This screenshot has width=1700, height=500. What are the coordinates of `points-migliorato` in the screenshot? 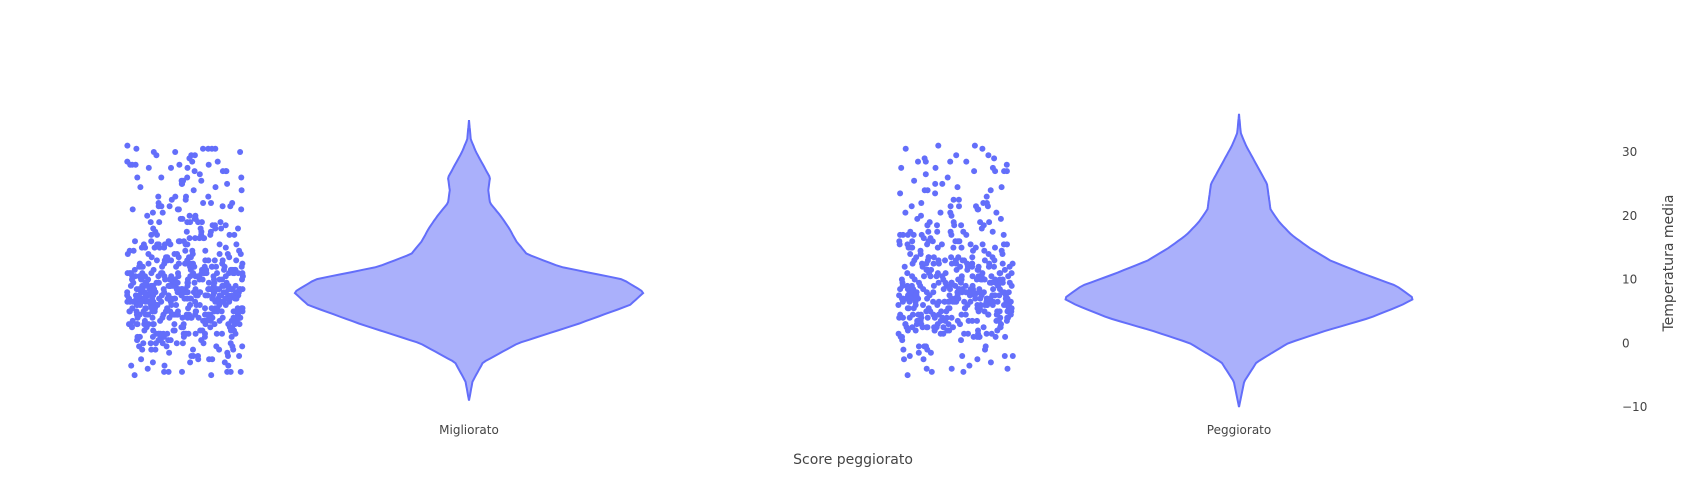 It's located at (185, 260).